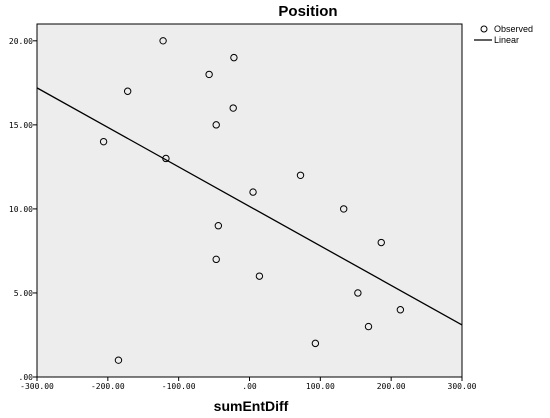 This screenshot has width=550, height=418. Describe the element at coordinates (21, 41) in the screenshot. I see `y-tick-label: 20.00` at that location.